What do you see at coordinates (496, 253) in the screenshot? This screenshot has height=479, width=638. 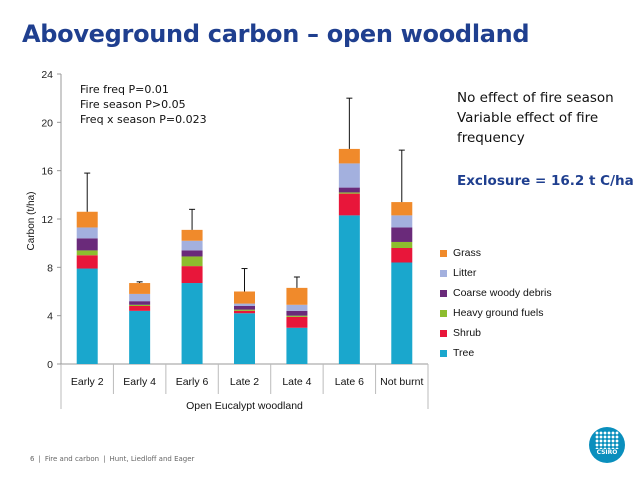 I see `legend-item: Grass` at bounding box center [496, 253].